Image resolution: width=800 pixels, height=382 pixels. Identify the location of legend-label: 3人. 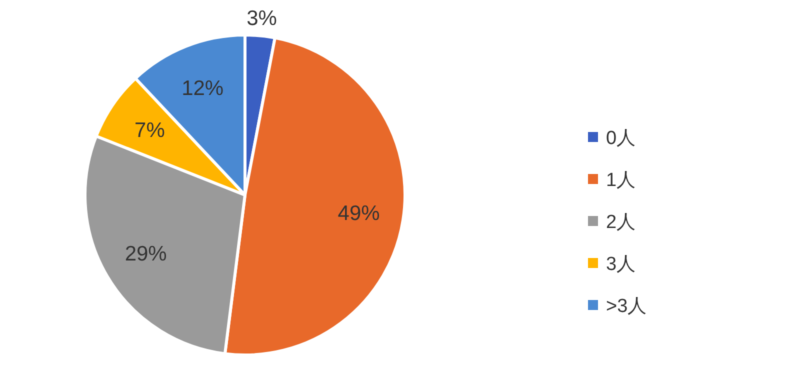
(621, 264).